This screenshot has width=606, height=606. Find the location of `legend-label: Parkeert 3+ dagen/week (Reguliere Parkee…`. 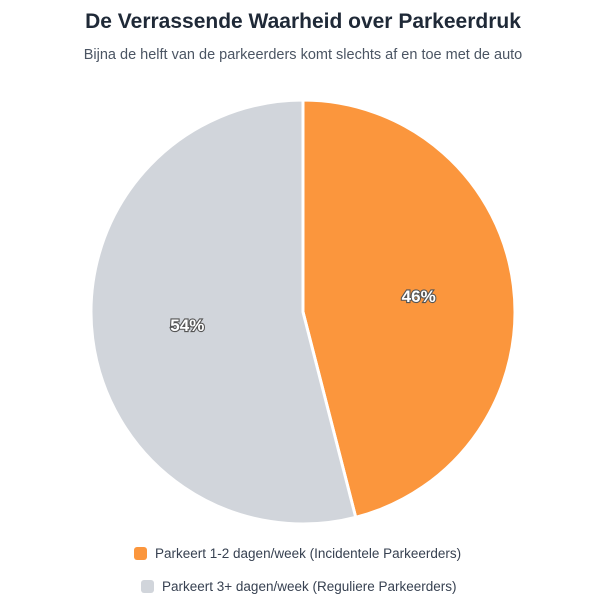

legend-label: Parkeert 3+ dagen/week (Reguliere Parkee… is located at coordinates (309, 586).